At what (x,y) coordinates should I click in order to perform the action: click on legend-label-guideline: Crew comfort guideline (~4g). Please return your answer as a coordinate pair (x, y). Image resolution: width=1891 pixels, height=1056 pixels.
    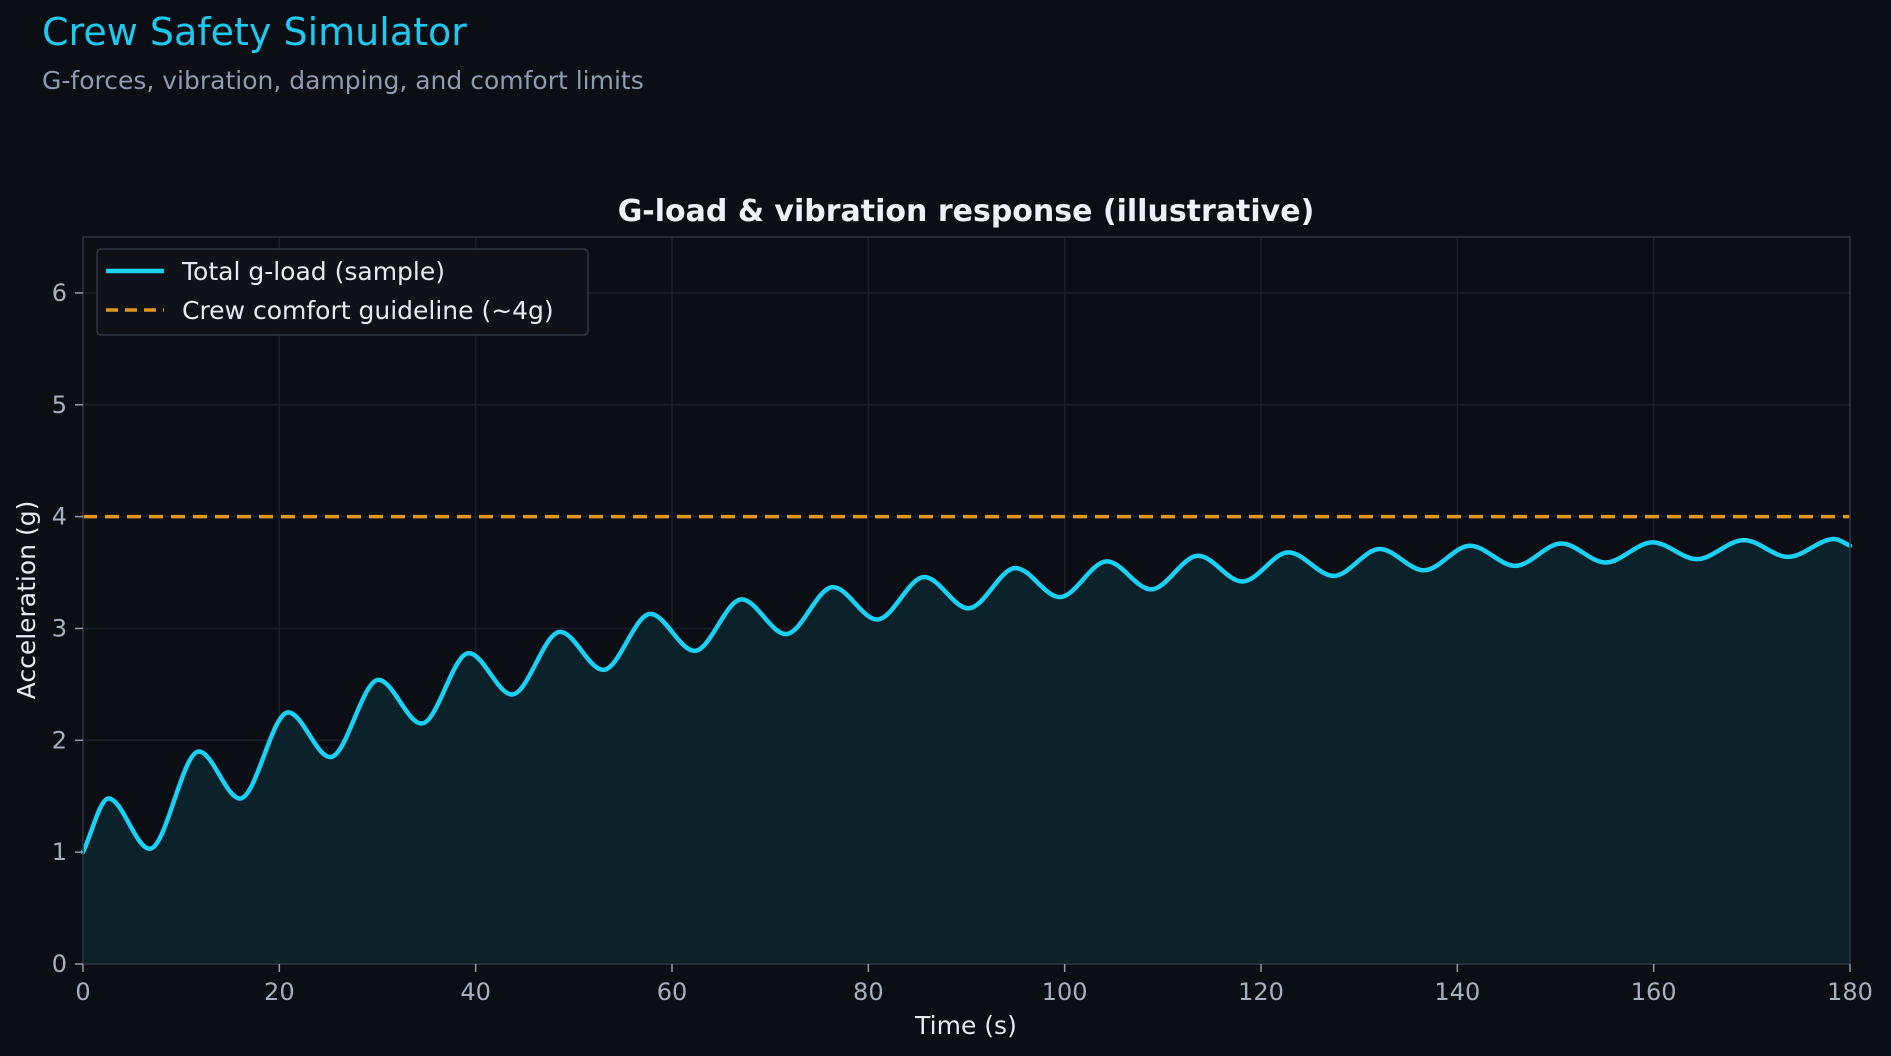
    Looking at the image, I should click on (368, 310).